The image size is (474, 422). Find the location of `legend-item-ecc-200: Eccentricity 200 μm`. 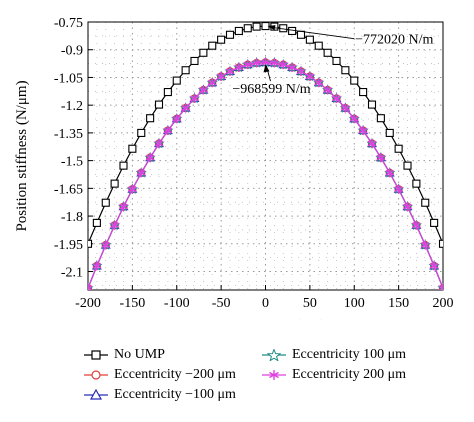

legend-item-ecc-200: Eccentricity 200 μm is located at coordinates (334, 375).